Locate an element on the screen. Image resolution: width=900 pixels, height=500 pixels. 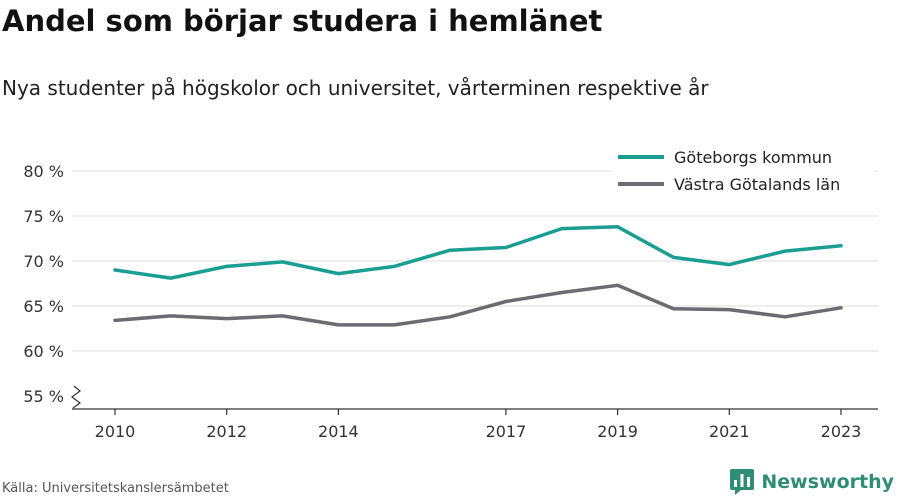
legend-box is located at coordinates (743, 170).